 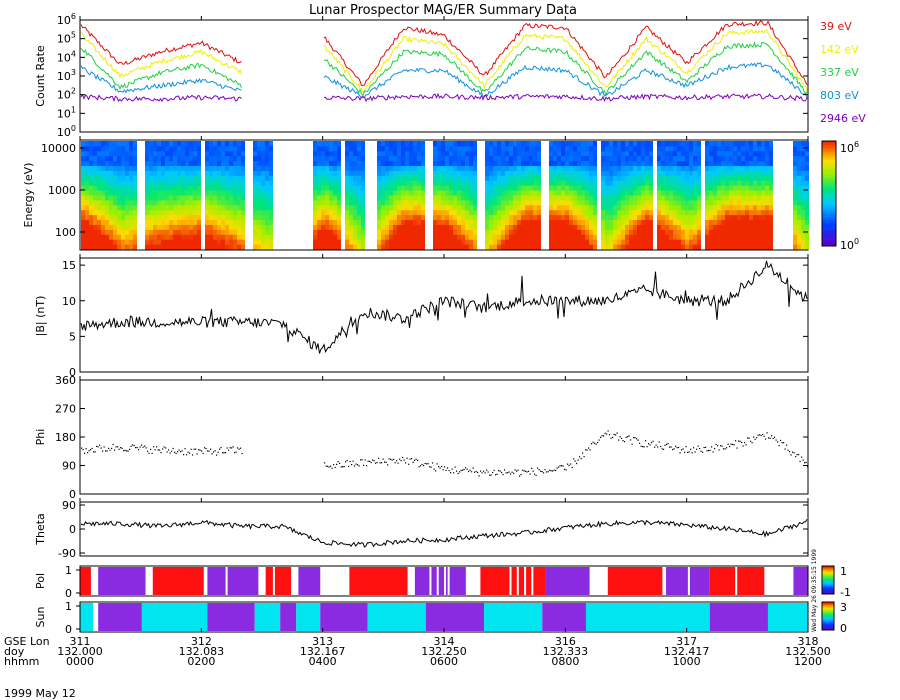 I want to click on x-tick-label: 132.000, so click(x=80, y=651).